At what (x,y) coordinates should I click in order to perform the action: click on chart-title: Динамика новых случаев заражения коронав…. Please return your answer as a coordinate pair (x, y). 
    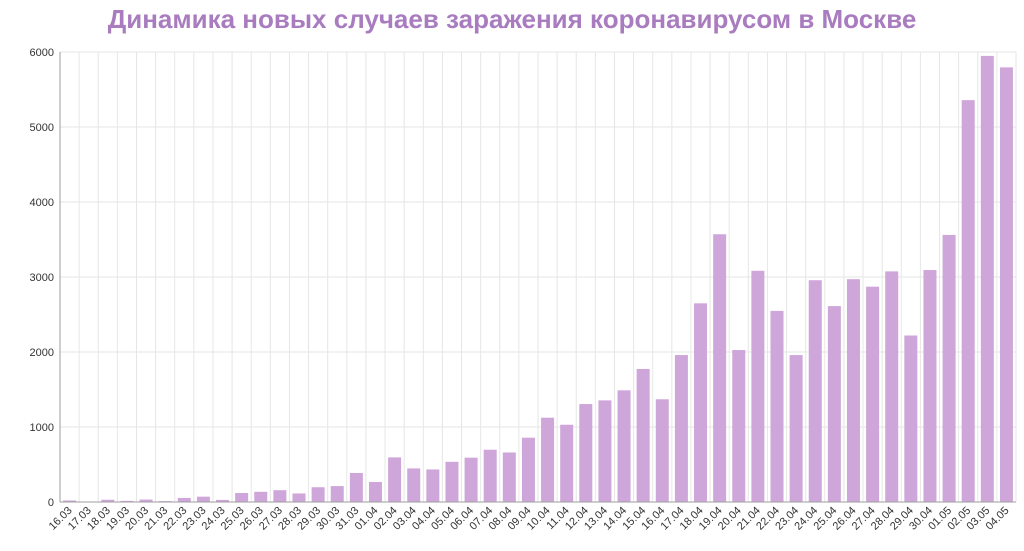
    Looking at the image, I should click on (512, 19).